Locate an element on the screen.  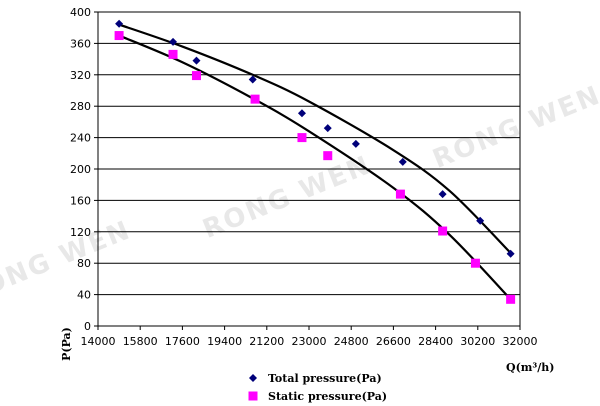
x-tick-label: 26600 is located at coordinates (393, 341).